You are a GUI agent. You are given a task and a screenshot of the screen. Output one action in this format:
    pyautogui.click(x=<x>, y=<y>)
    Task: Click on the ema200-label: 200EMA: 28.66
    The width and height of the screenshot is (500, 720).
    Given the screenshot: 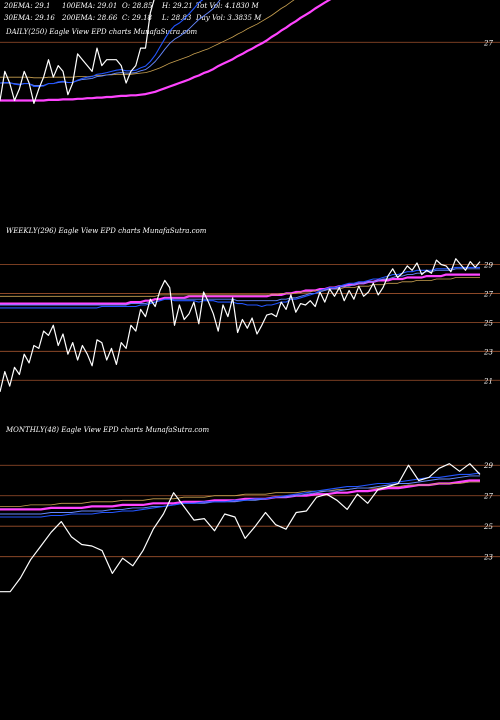 What is the action you would take?
    pyautogui.click(x=89, y=18)
    